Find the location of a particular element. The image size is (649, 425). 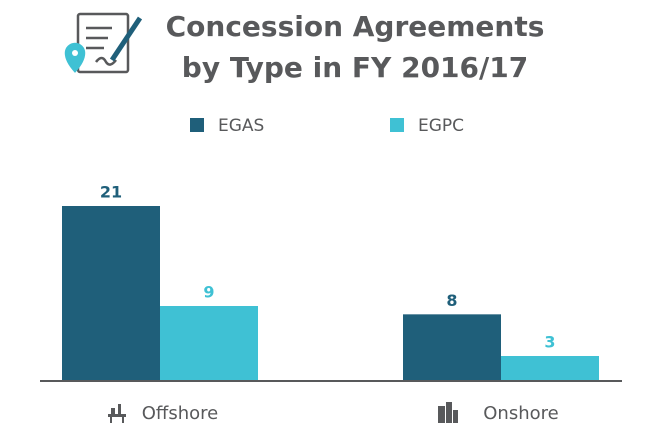

legend-label: EGAS is located at coordinates (241, 126).